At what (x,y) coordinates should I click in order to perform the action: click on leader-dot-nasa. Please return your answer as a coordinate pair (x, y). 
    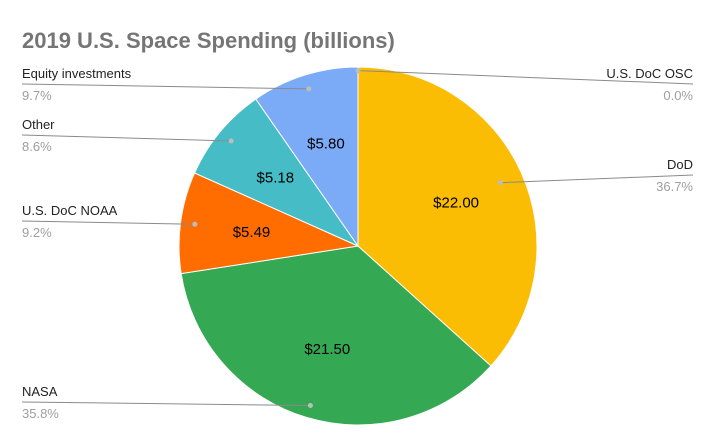
    Looking at the image, I should click on (310, 405).